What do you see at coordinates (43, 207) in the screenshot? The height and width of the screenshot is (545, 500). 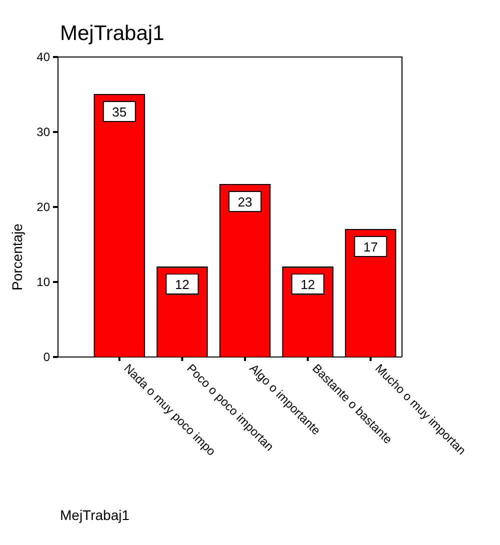 I see `y-tick-label: 20` at bounding box center [43, 207].